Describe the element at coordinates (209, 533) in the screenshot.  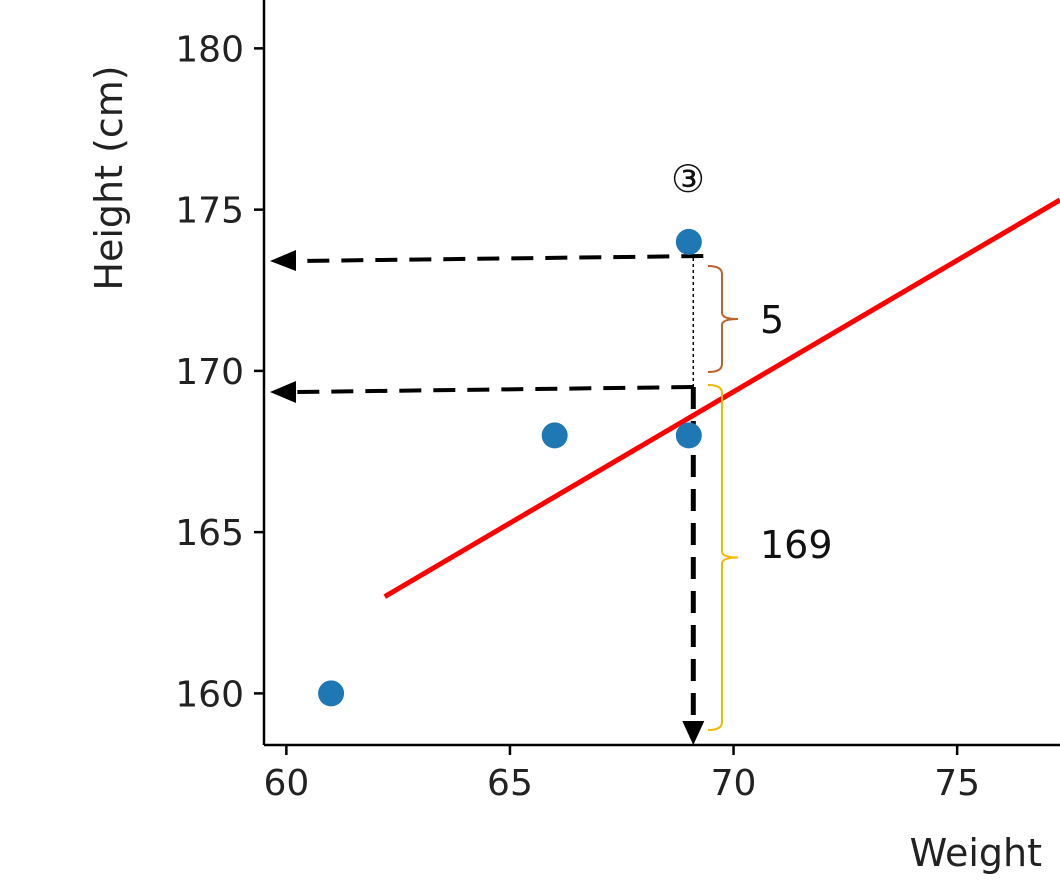
I see `y-tick-label: 165` at that location.